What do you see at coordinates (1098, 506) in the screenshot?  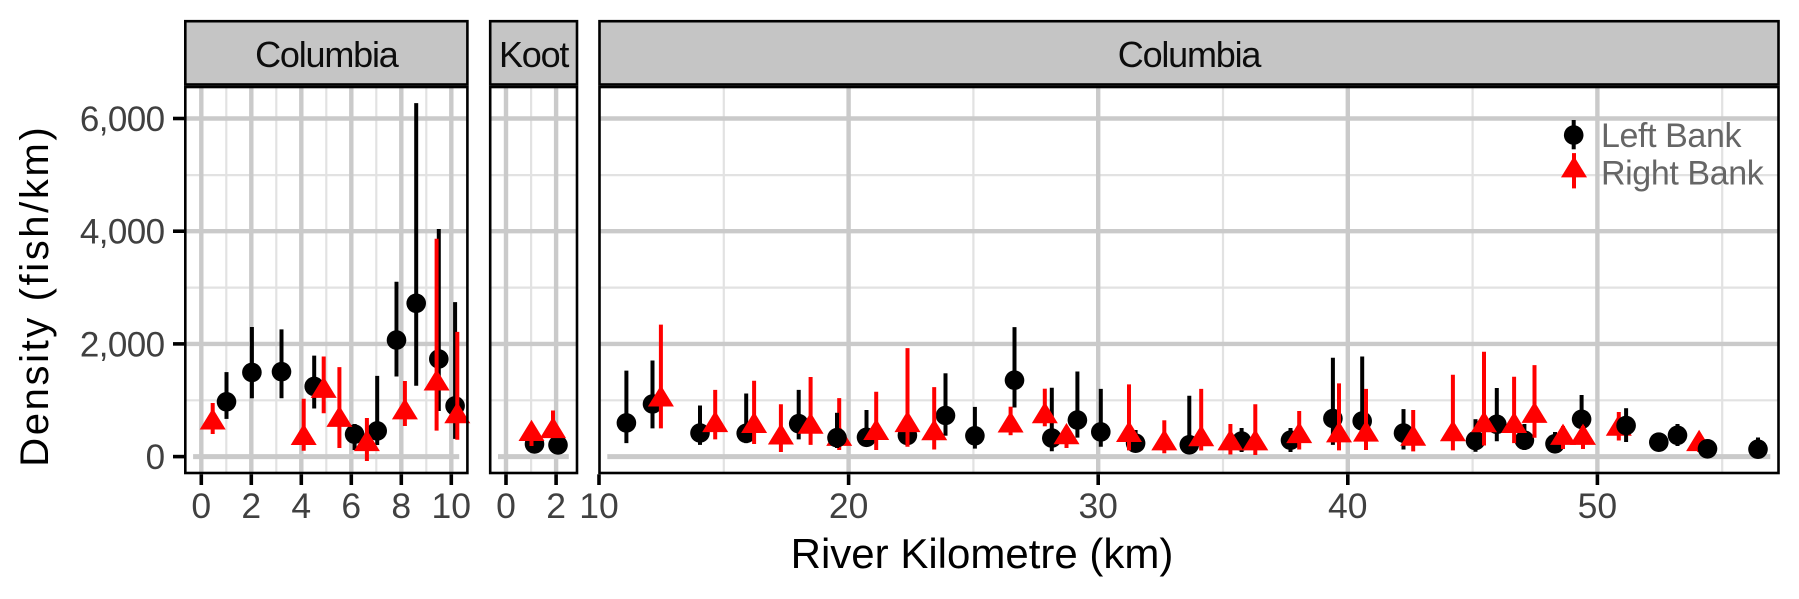 I see `svg-text: 30` at bounding box center [1098, 506].